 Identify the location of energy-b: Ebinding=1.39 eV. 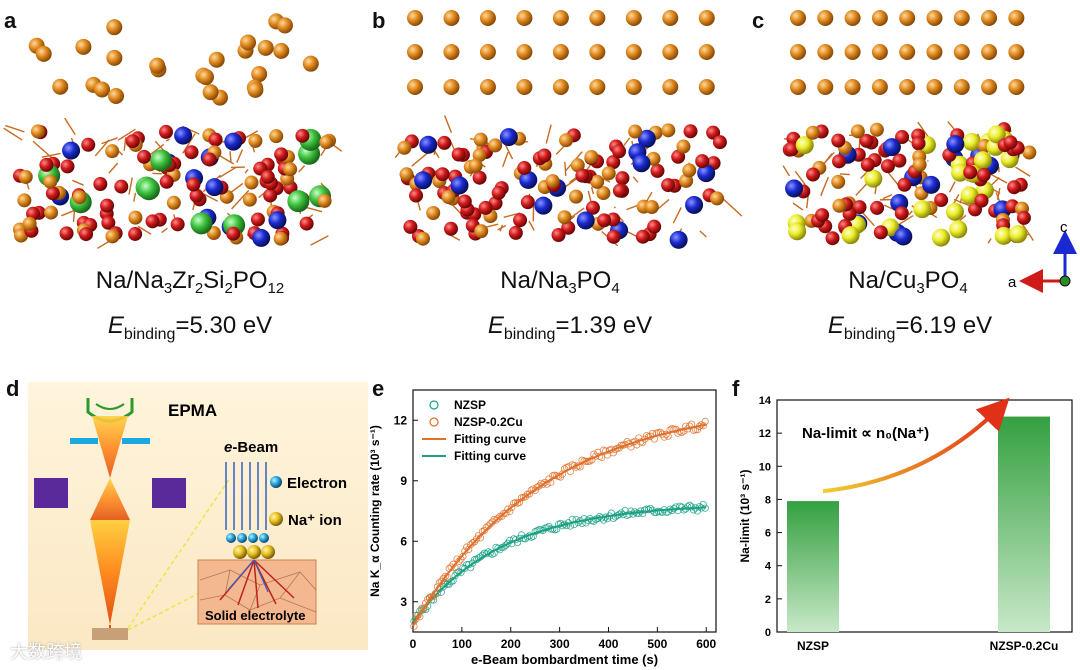
(570, 327).